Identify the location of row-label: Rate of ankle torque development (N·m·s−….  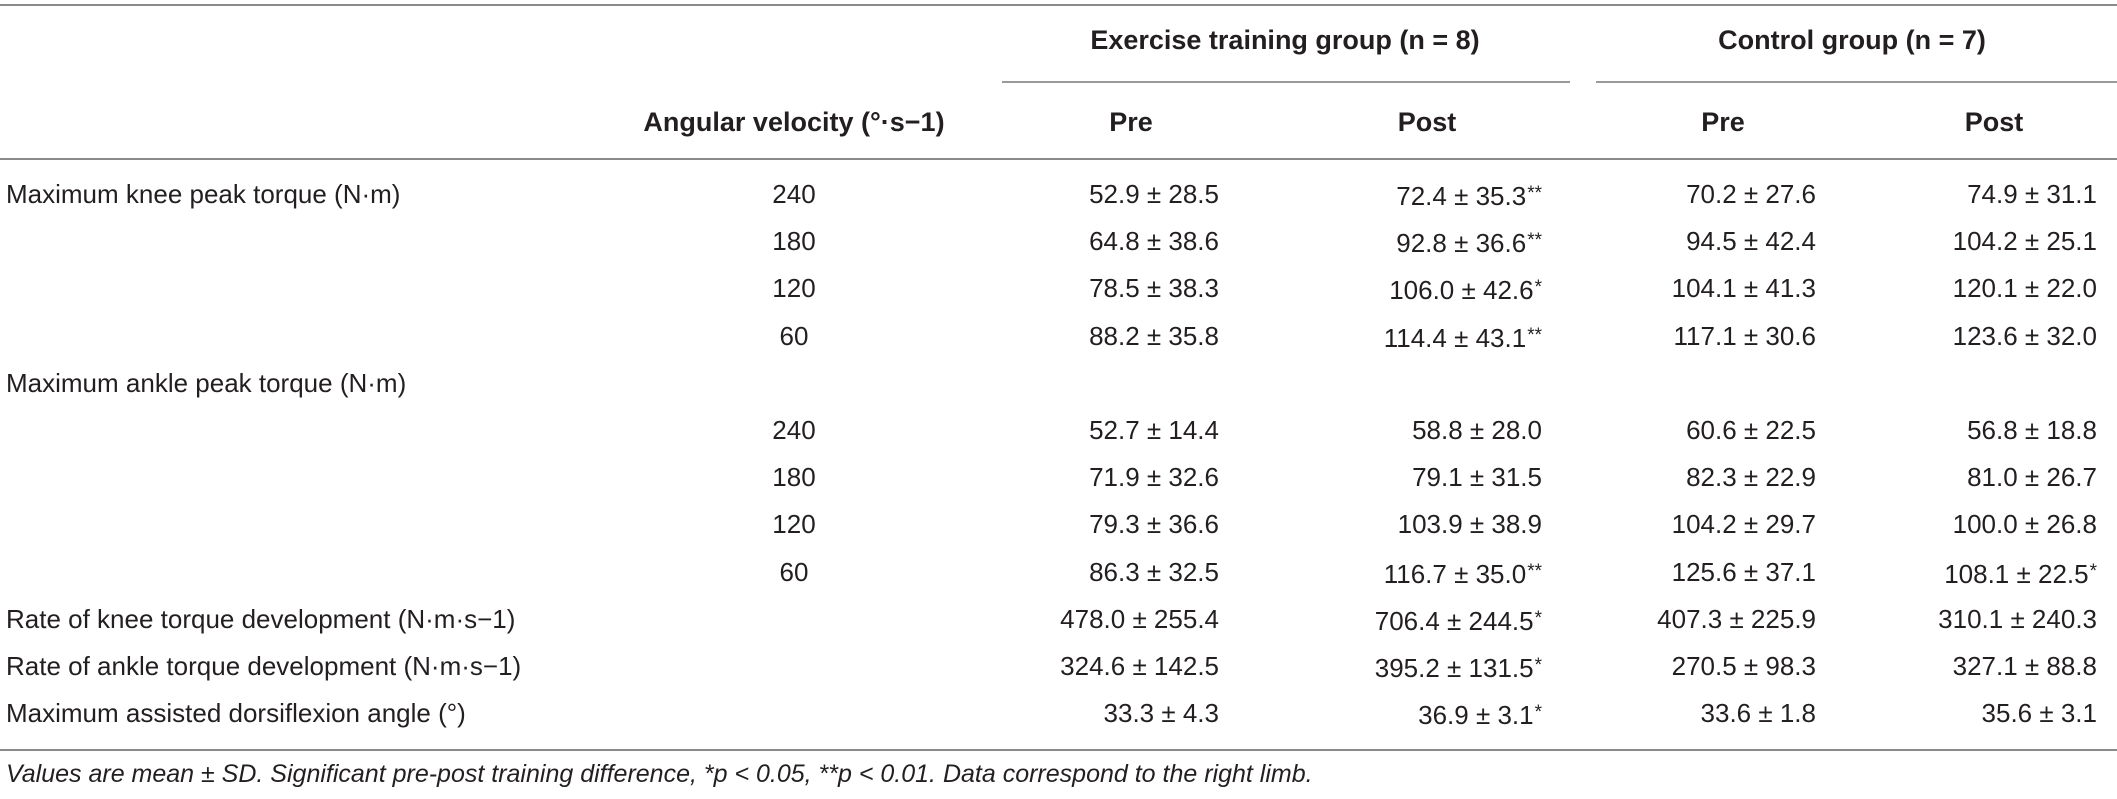
(264, 666).